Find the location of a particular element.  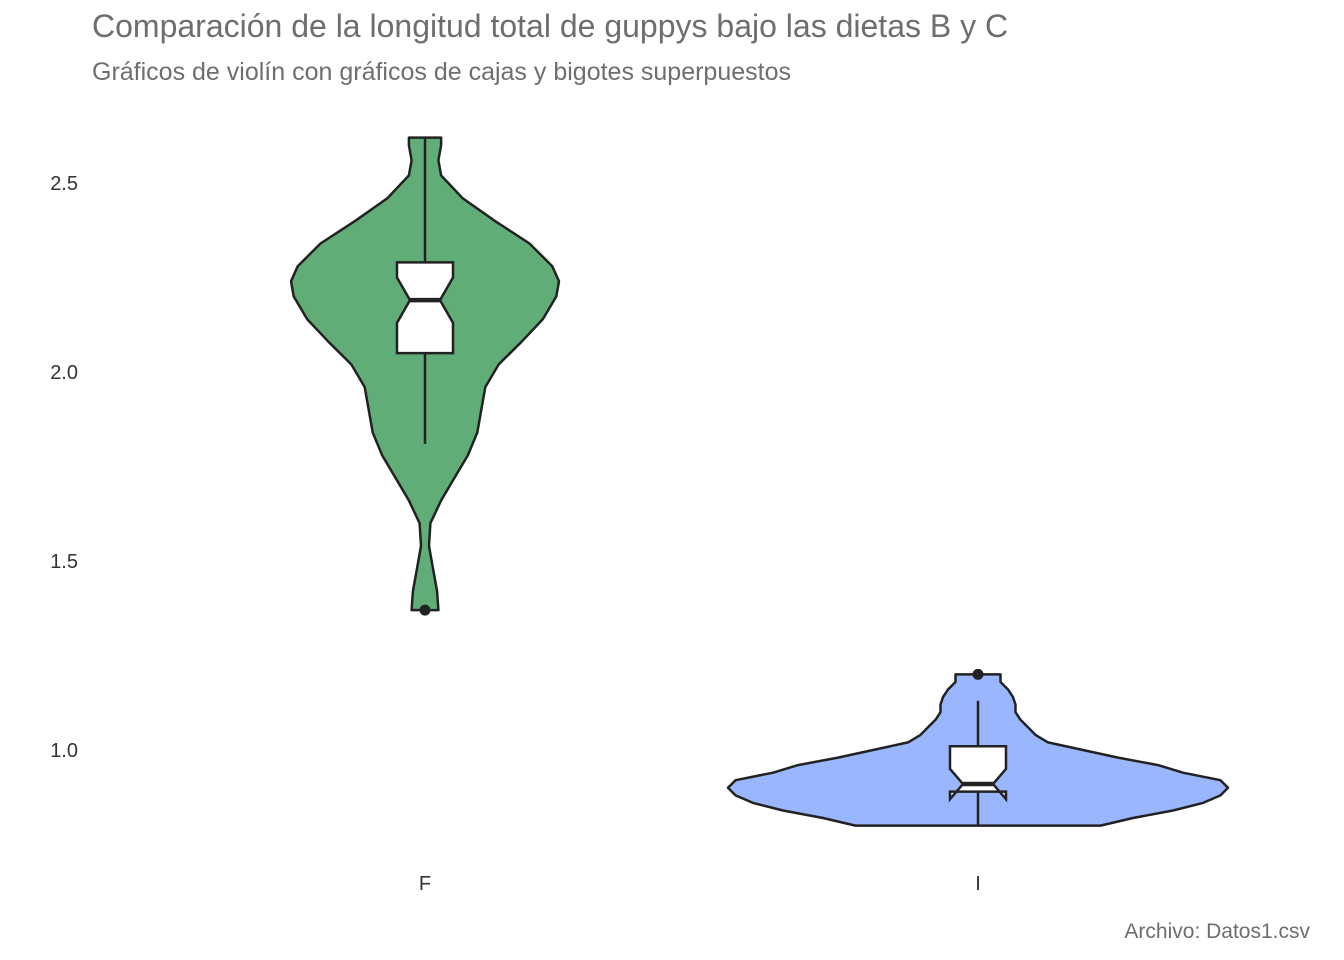

chart-caption: Archivo: Datos1.csv is located at coordinates (1217, 931).